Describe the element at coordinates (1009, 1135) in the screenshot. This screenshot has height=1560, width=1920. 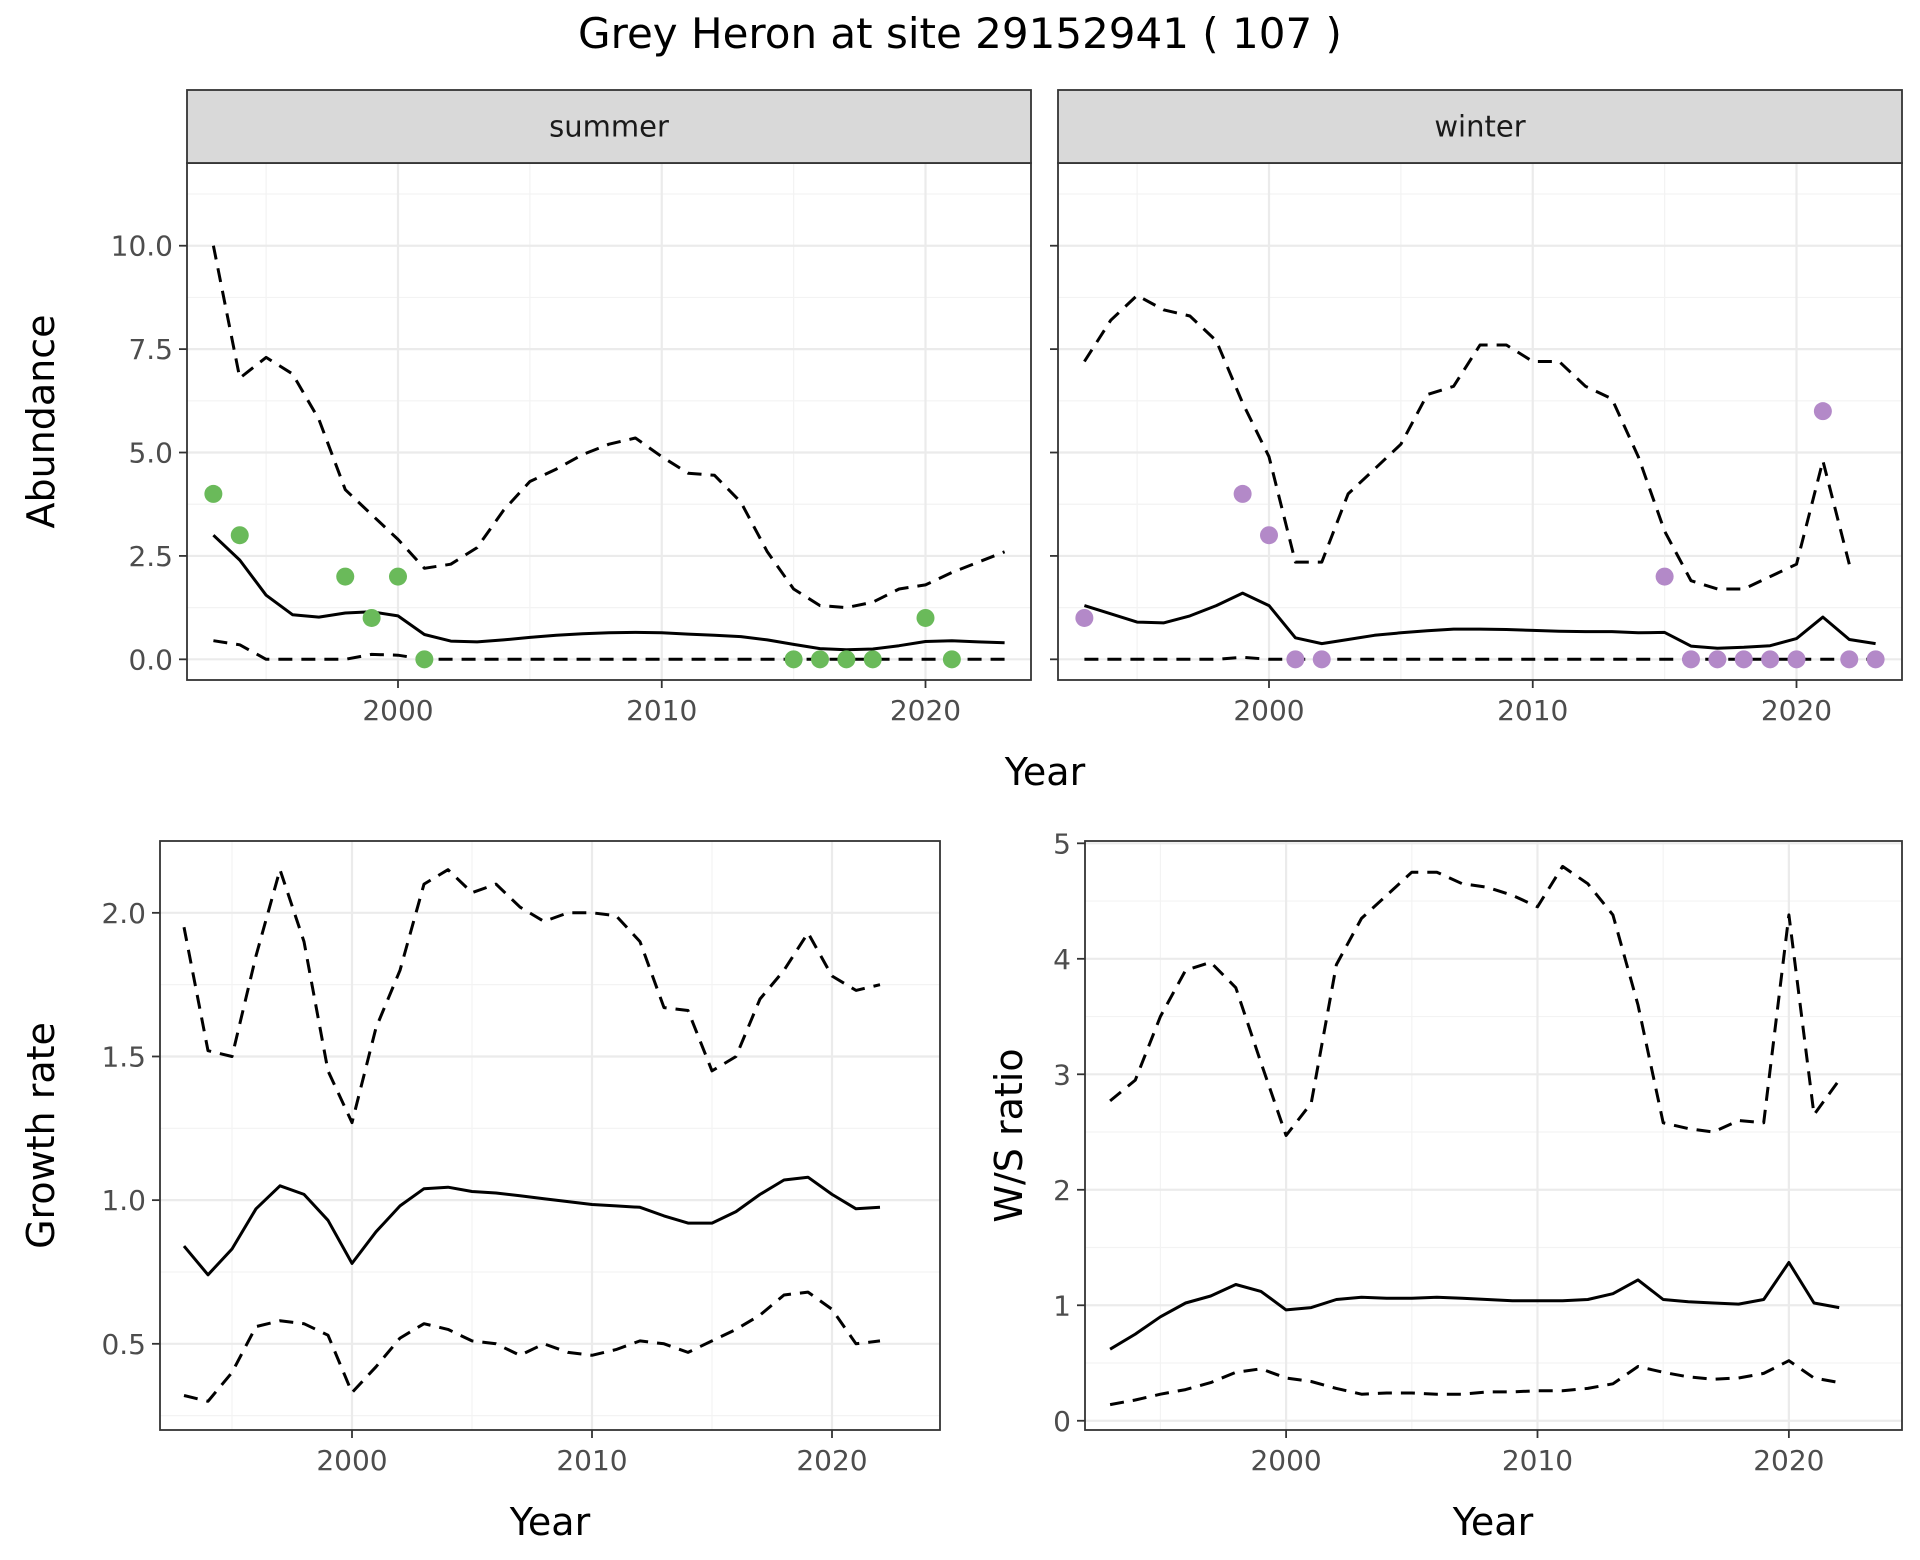
I see `y-axis-title: W/S ratio` at that location.